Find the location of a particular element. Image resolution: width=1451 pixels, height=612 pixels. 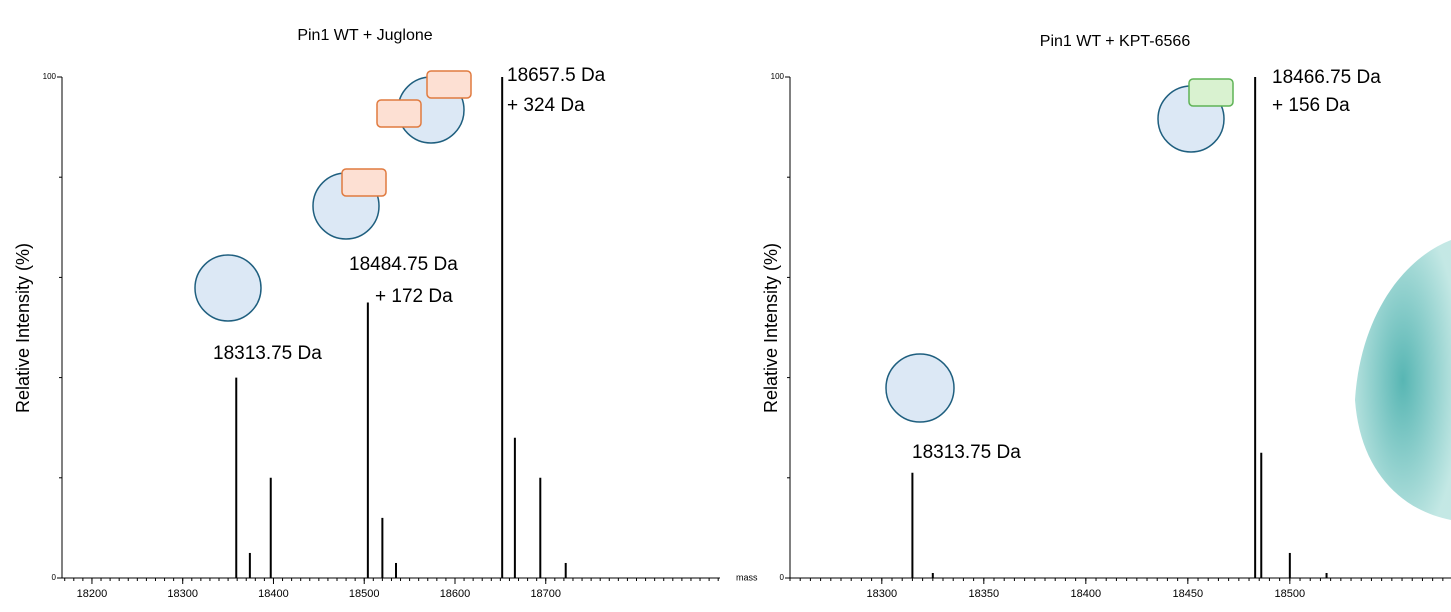

kpt-glyph is located at coordinates (1211, 92).